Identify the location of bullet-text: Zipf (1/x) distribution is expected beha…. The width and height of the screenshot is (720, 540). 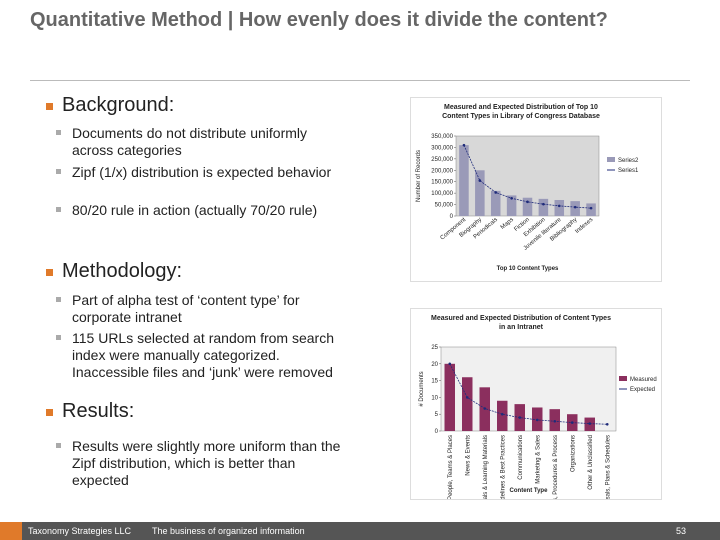
(202, 172).